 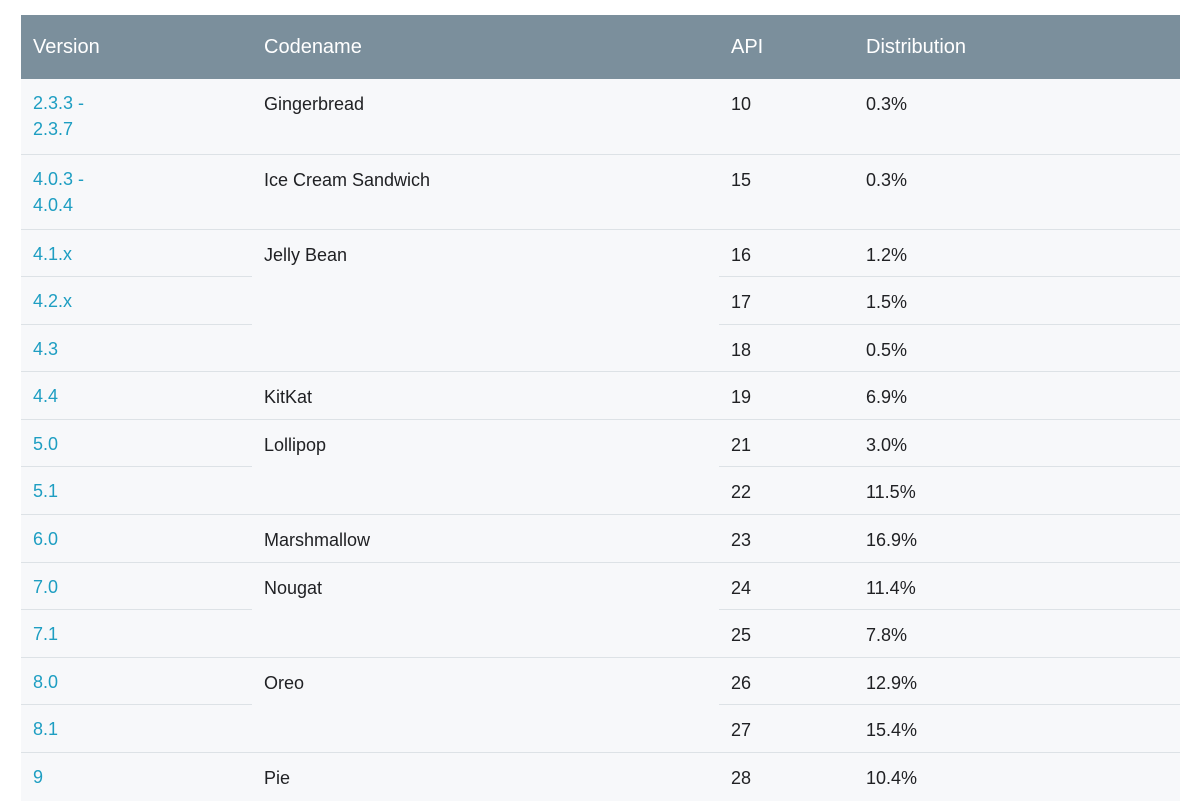 What do you see at coordinates (46, 681) in the screenshot?
I see `version-link: 8.0` at bounding box center [46, 681].